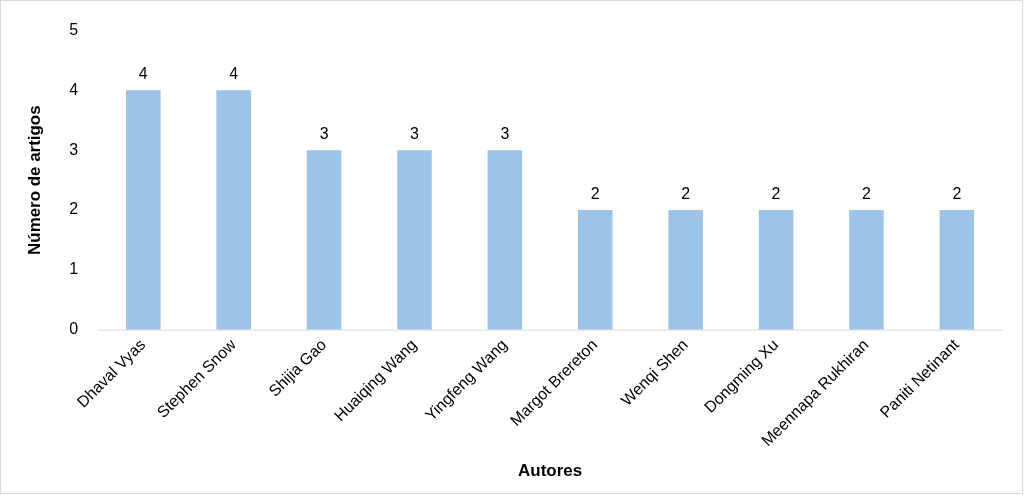  What do you see at coordinates (34, 180) in the screenshot?
I see `y-axis-title: Número de artigos` at bounding box center [34, 180].